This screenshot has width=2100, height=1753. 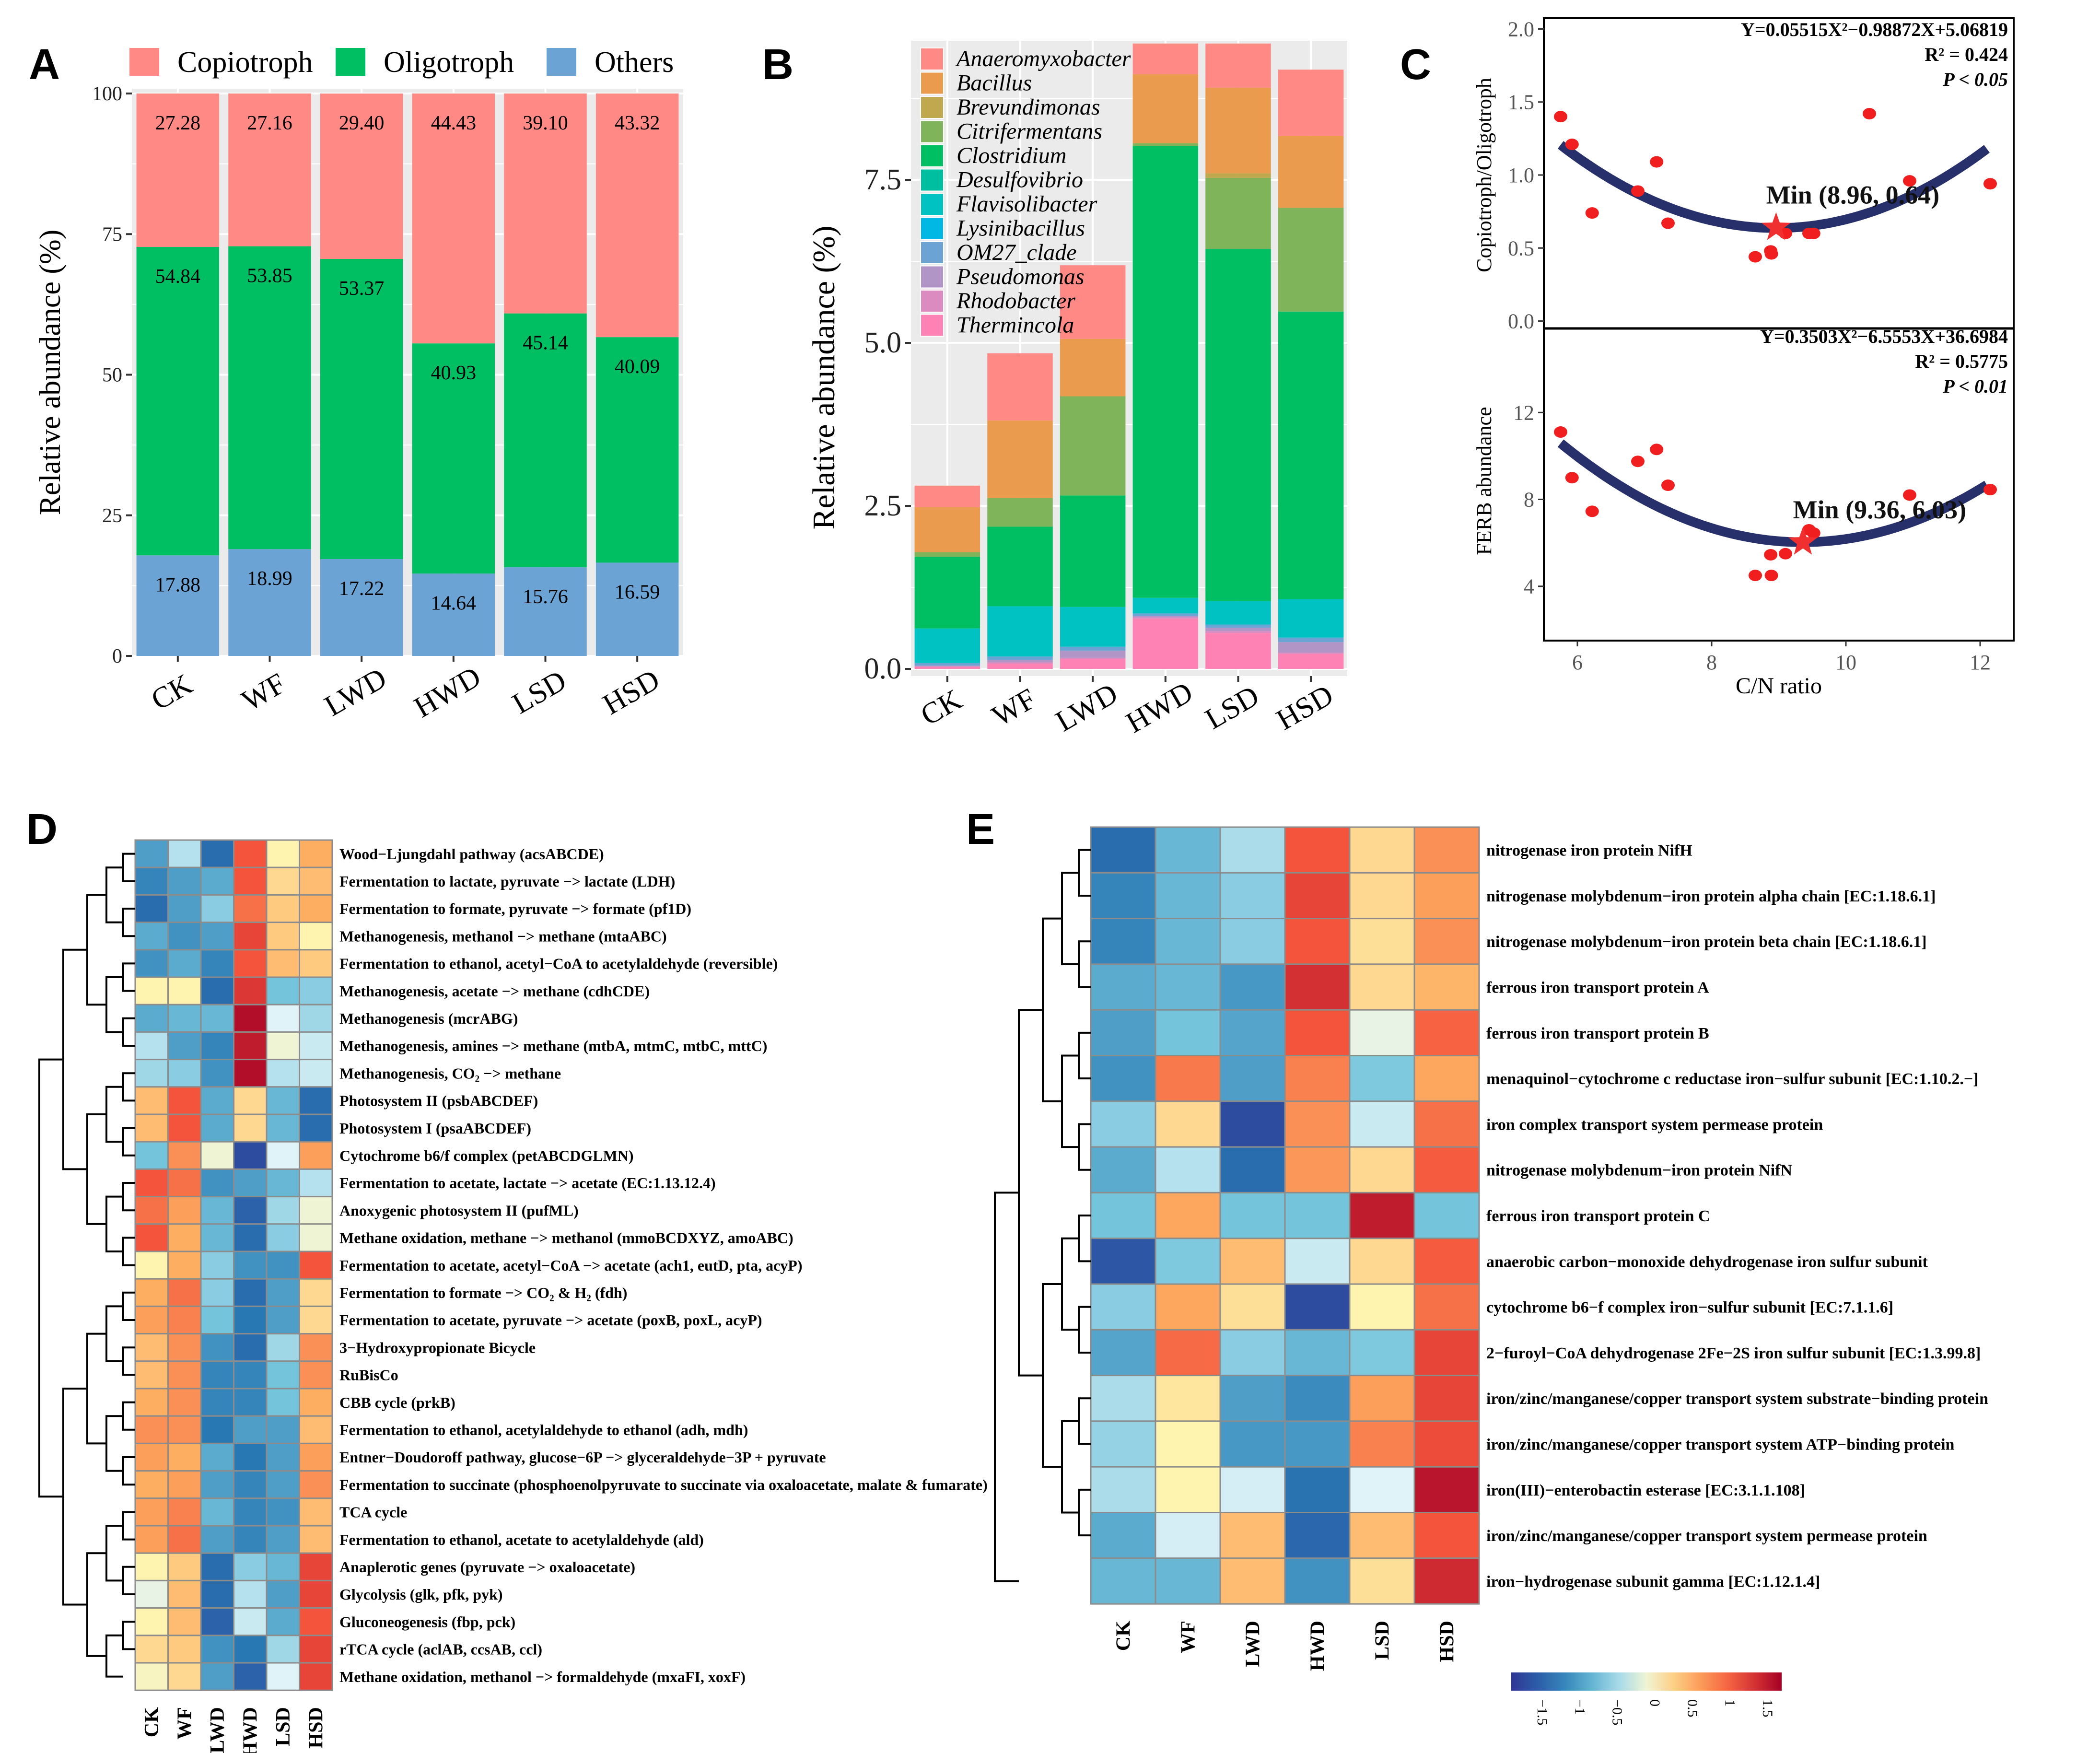 What do you see at coordinates (1253, 1644) in the screenshot?
I see `heatmap-column-label: LWD` at bounding box center [1253, 1644].